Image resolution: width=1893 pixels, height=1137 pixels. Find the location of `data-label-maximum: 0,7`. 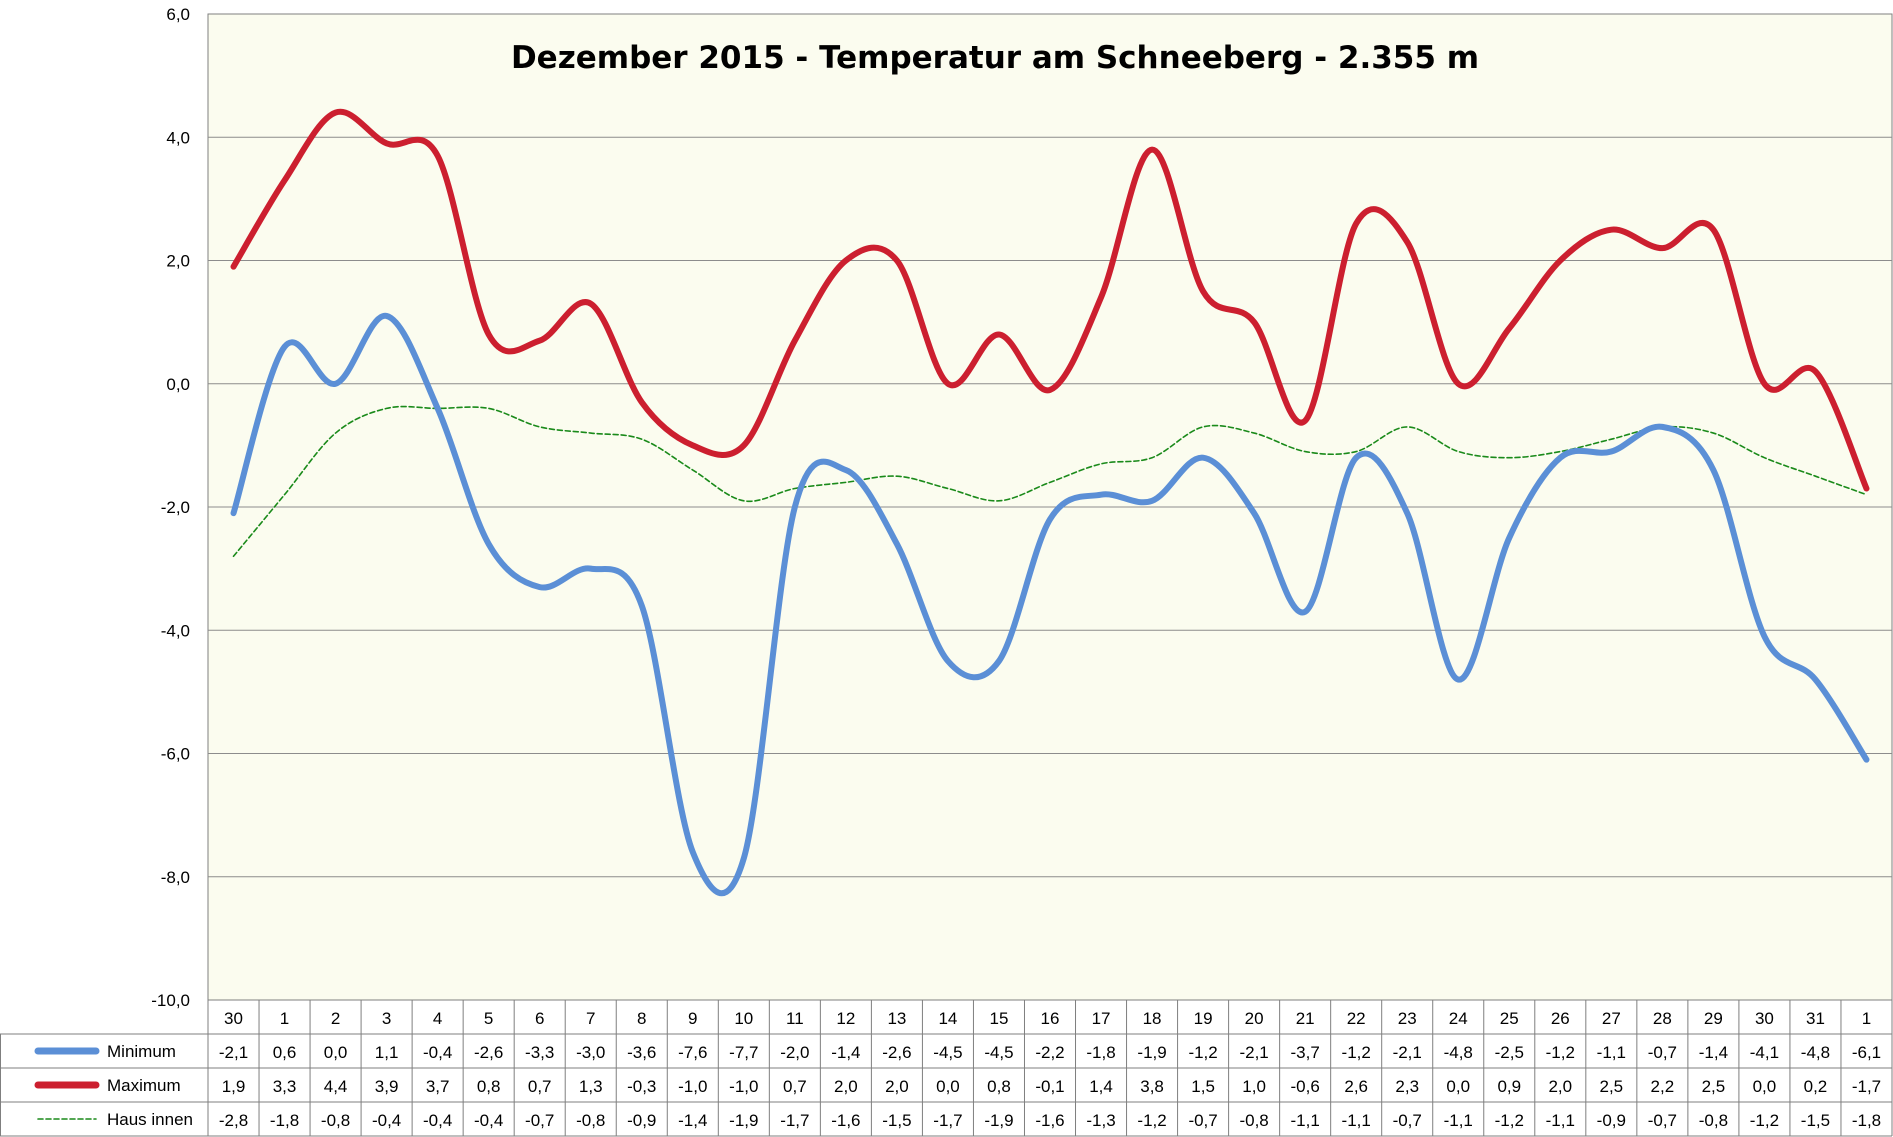

data-label-maximum: 0,7 is located at coordinates (540, 1086).